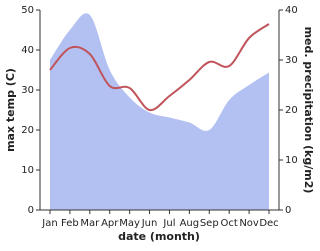 The height and width of the screenshot is (251, 320). What do you see at coordinates (291, 160) in the screenshot?
I see `y2-tick-label: 10` at bounding box center [291, 160].